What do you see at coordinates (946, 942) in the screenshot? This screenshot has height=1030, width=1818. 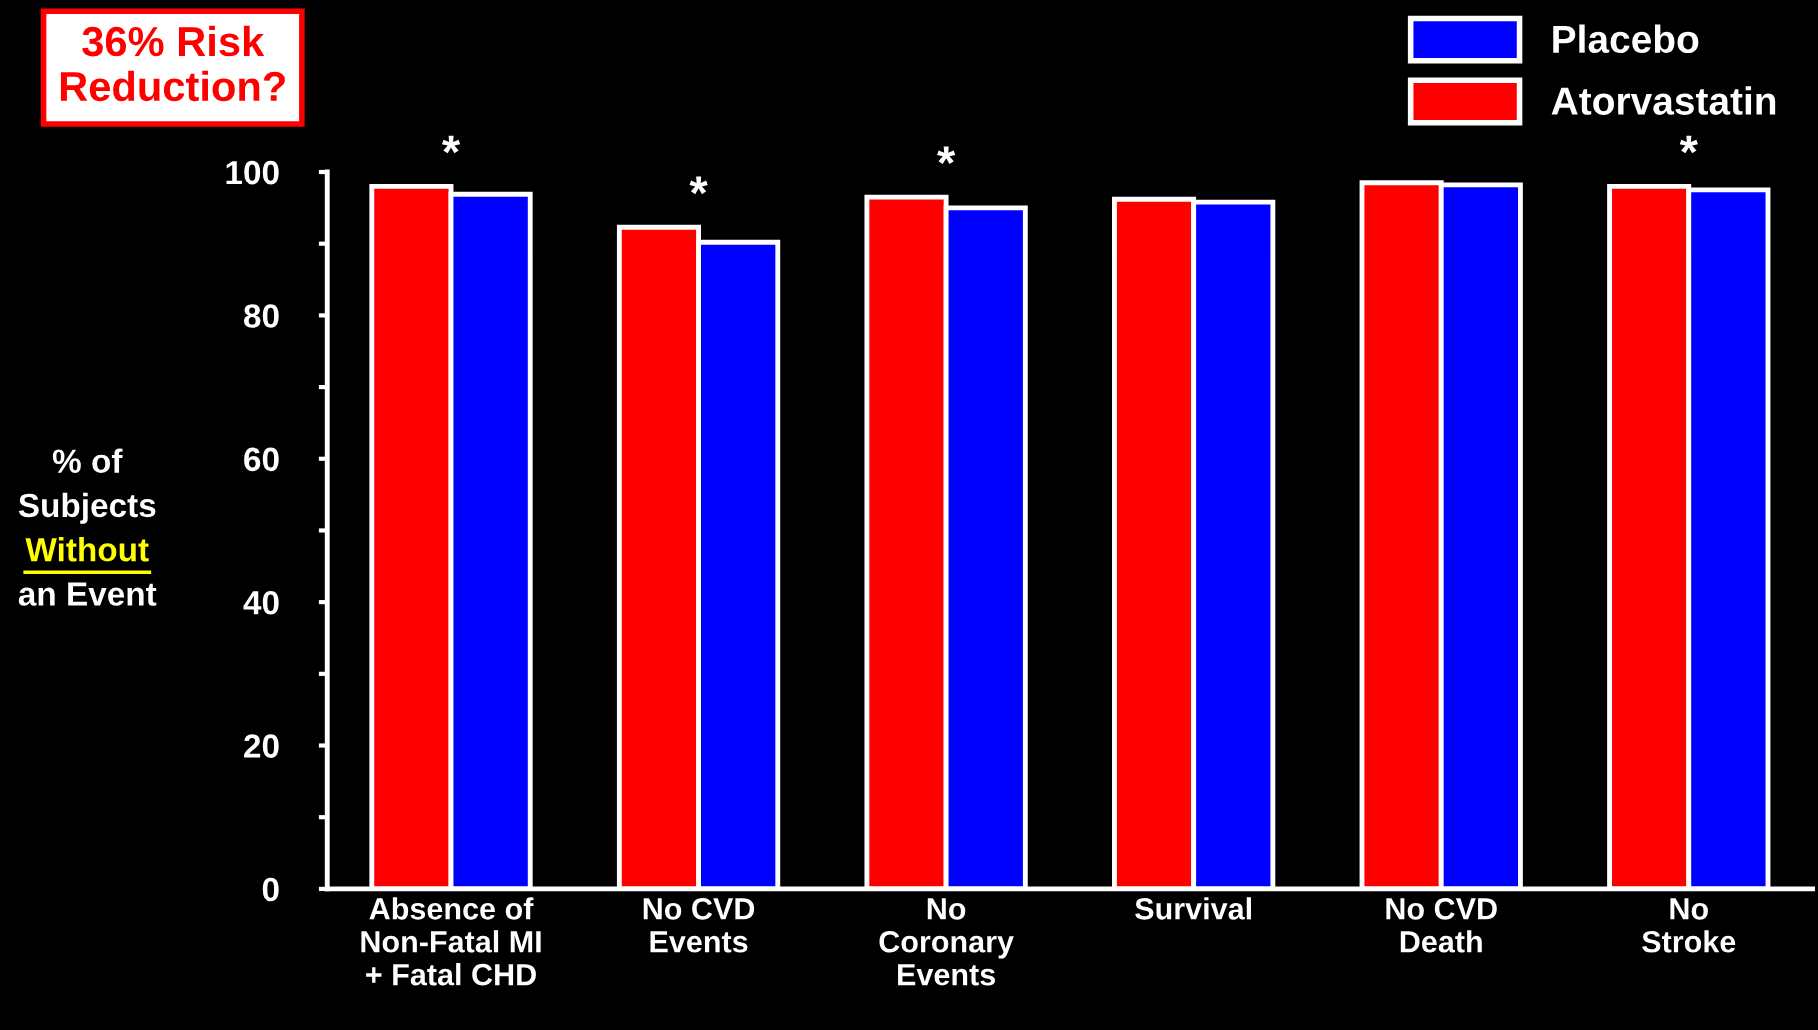 I see `x-tick-label: No Coronary Events` at bounding box center [946, 942].